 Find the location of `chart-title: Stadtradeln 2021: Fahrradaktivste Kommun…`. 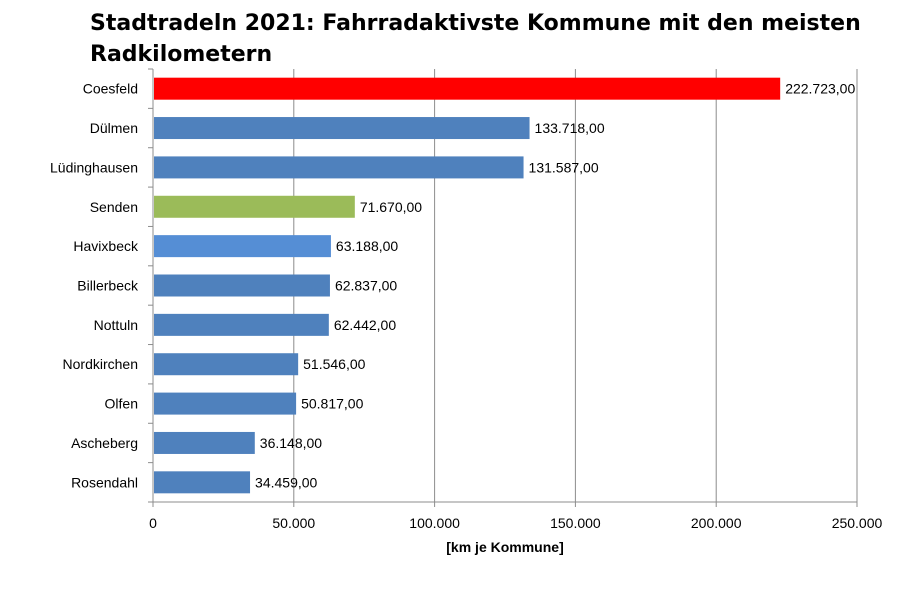

chart-title: Stadtradeln 2021: Fahrradaktivste Kommun… is located at coordinates (475, 39).